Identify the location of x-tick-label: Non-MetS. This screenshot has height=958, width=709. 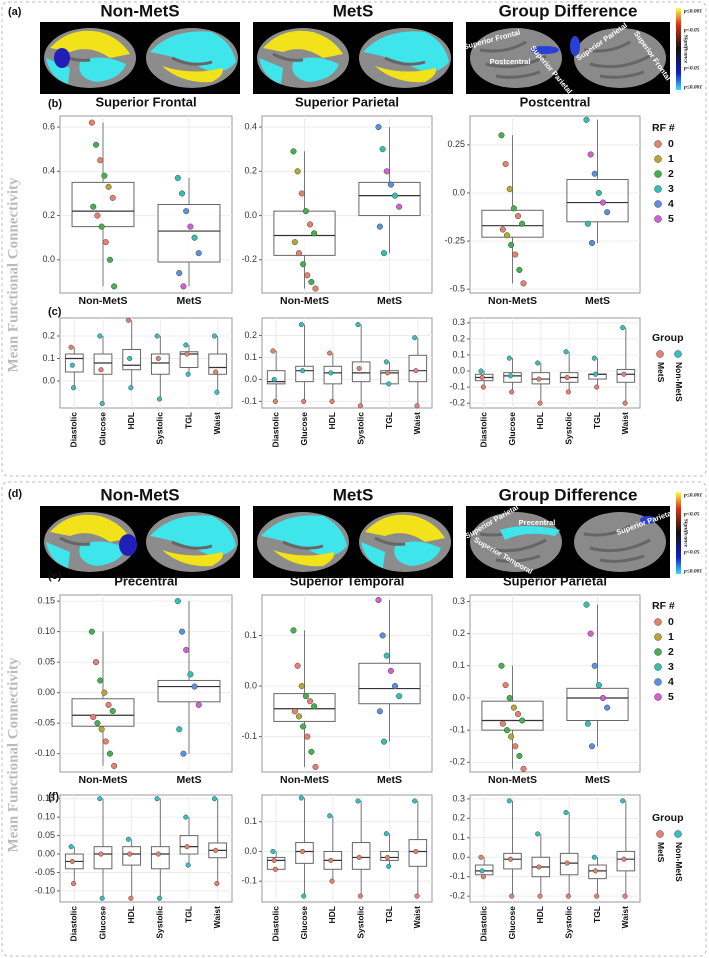
(103, 780).